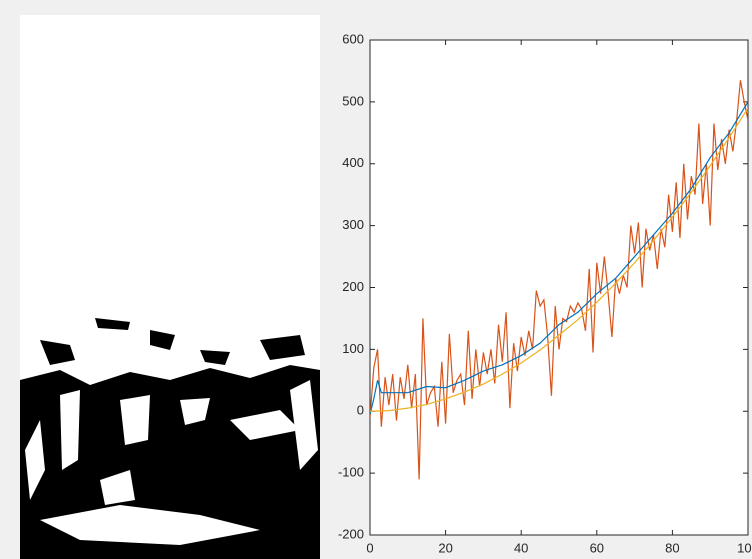  What do you see at coordinates (353, 162) in the screenshot?
I see `y-tick-label: 400` at bounding box center [353, 162].